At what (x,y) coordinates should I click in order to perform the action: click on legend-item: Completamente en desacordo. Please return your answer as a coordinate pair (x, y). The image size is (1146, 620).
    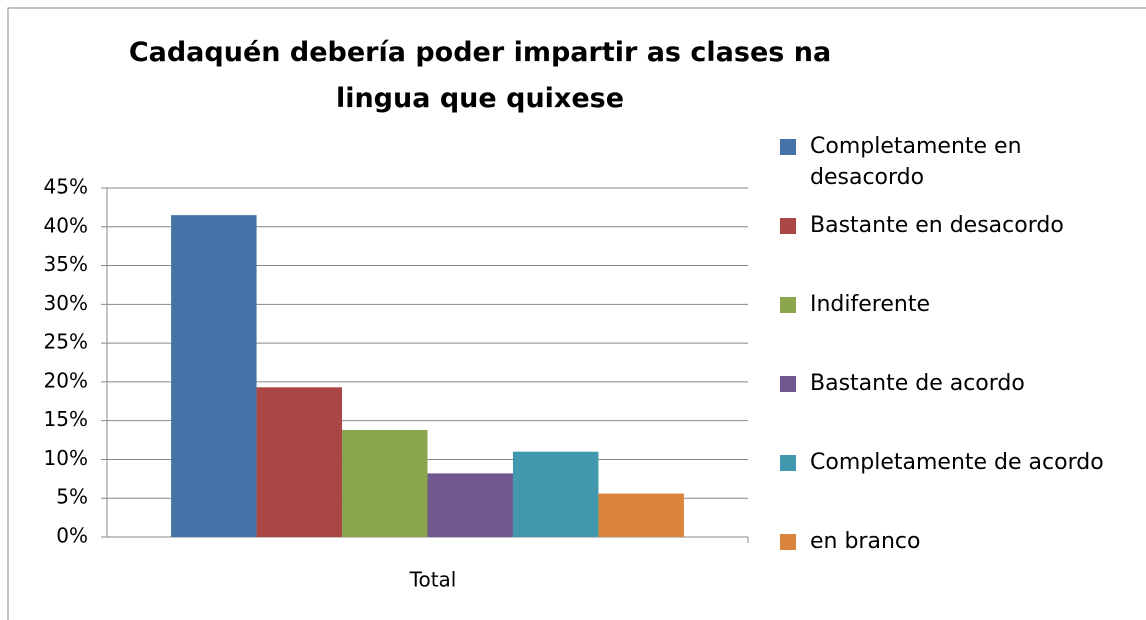
    Looking at the image, I should click on (950, 162).